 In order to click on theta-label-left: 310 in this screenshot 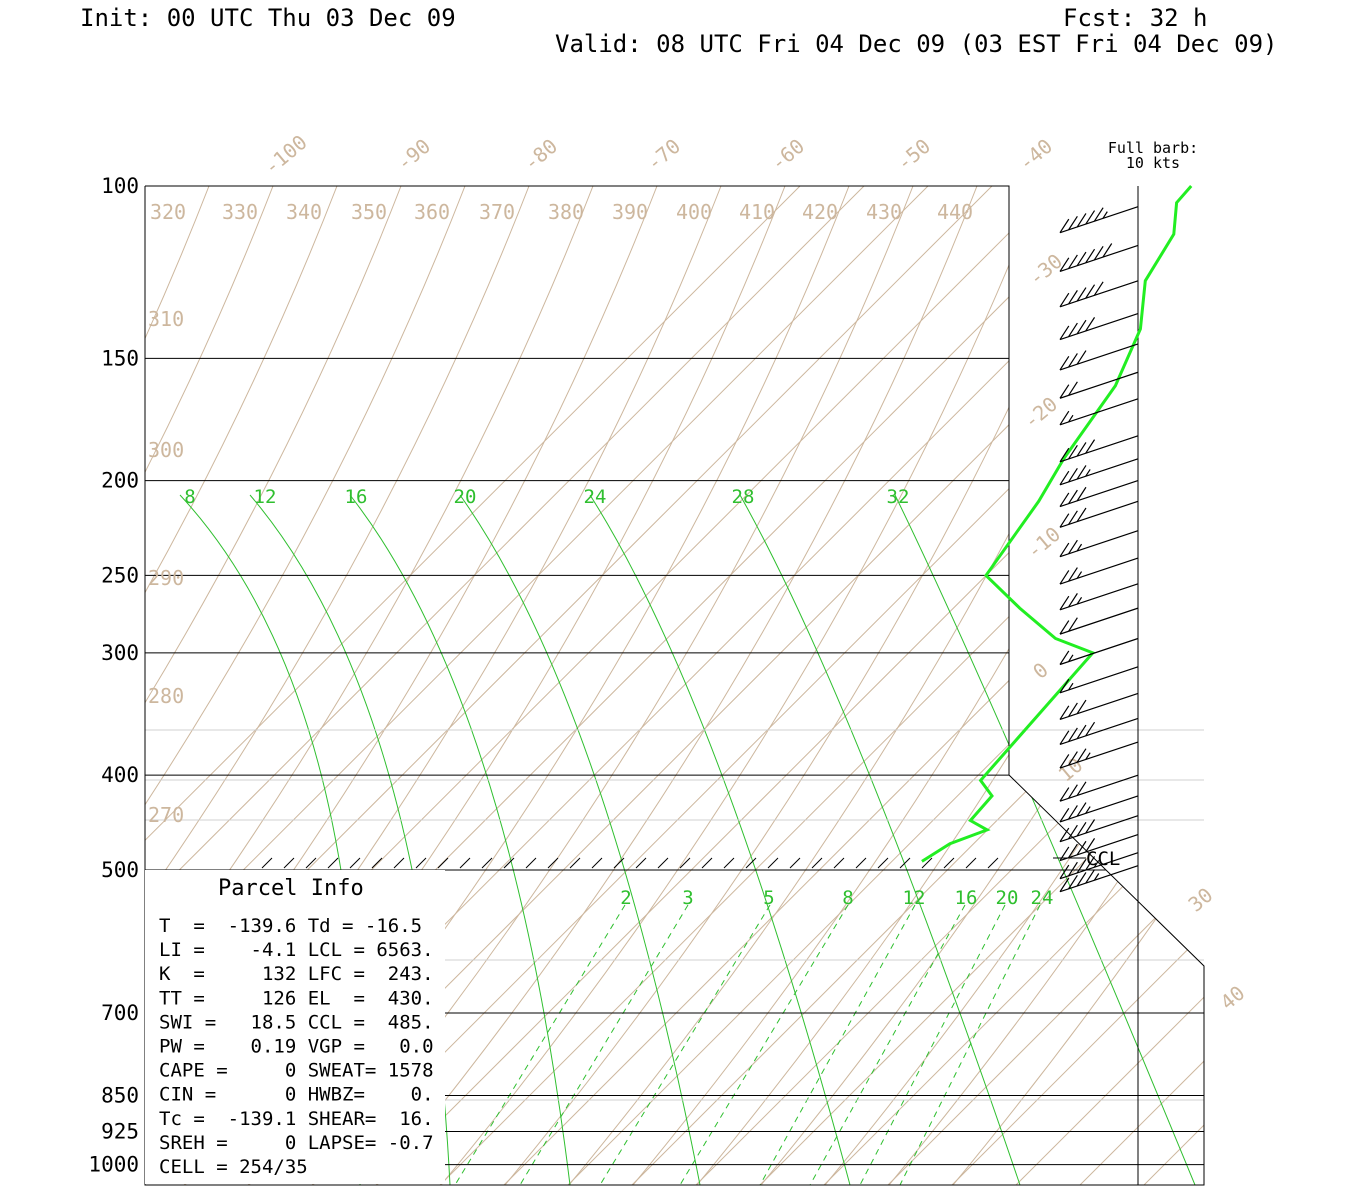, I will do `click(166, 319)`.